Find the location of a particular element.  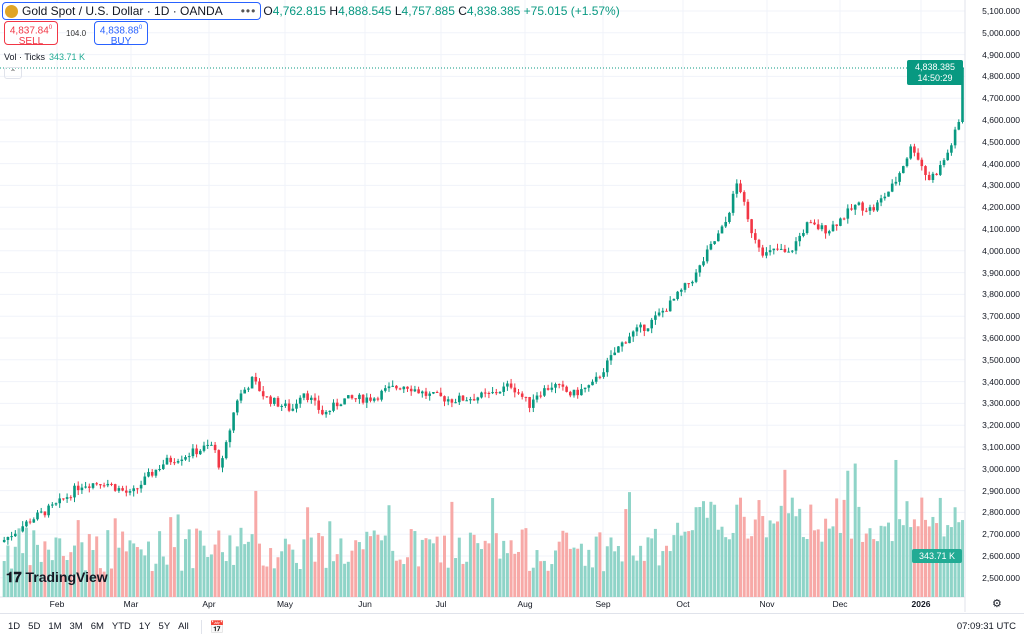

range-button-6m: 6M is located at coordinates (97, 626).